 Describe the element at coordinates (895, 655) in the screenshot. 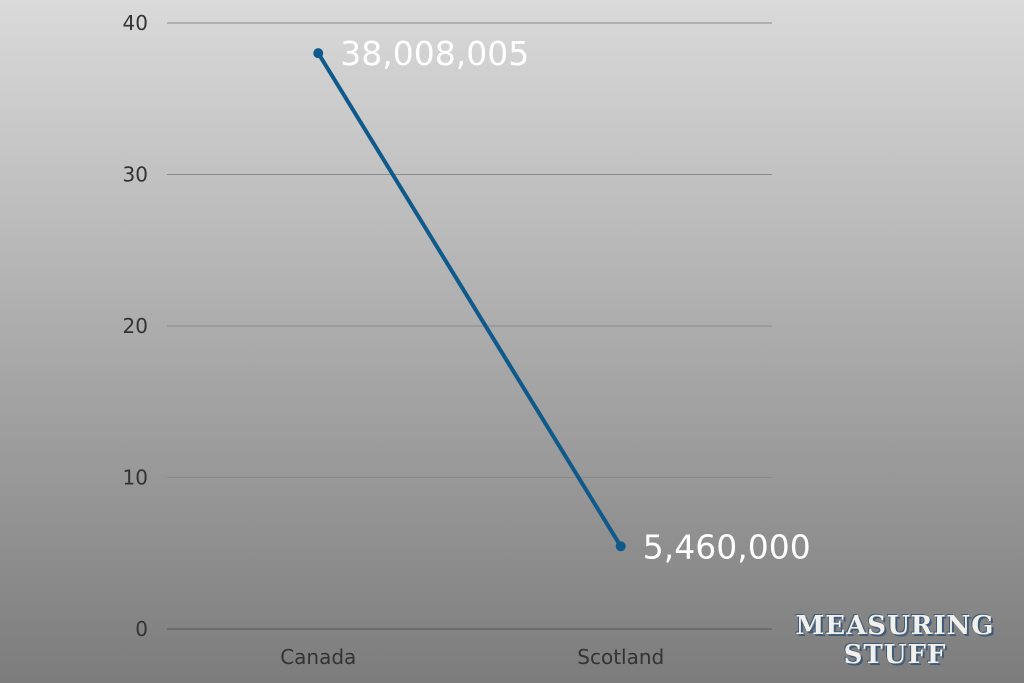

I see `logo-line-2: STUFF` at that location.